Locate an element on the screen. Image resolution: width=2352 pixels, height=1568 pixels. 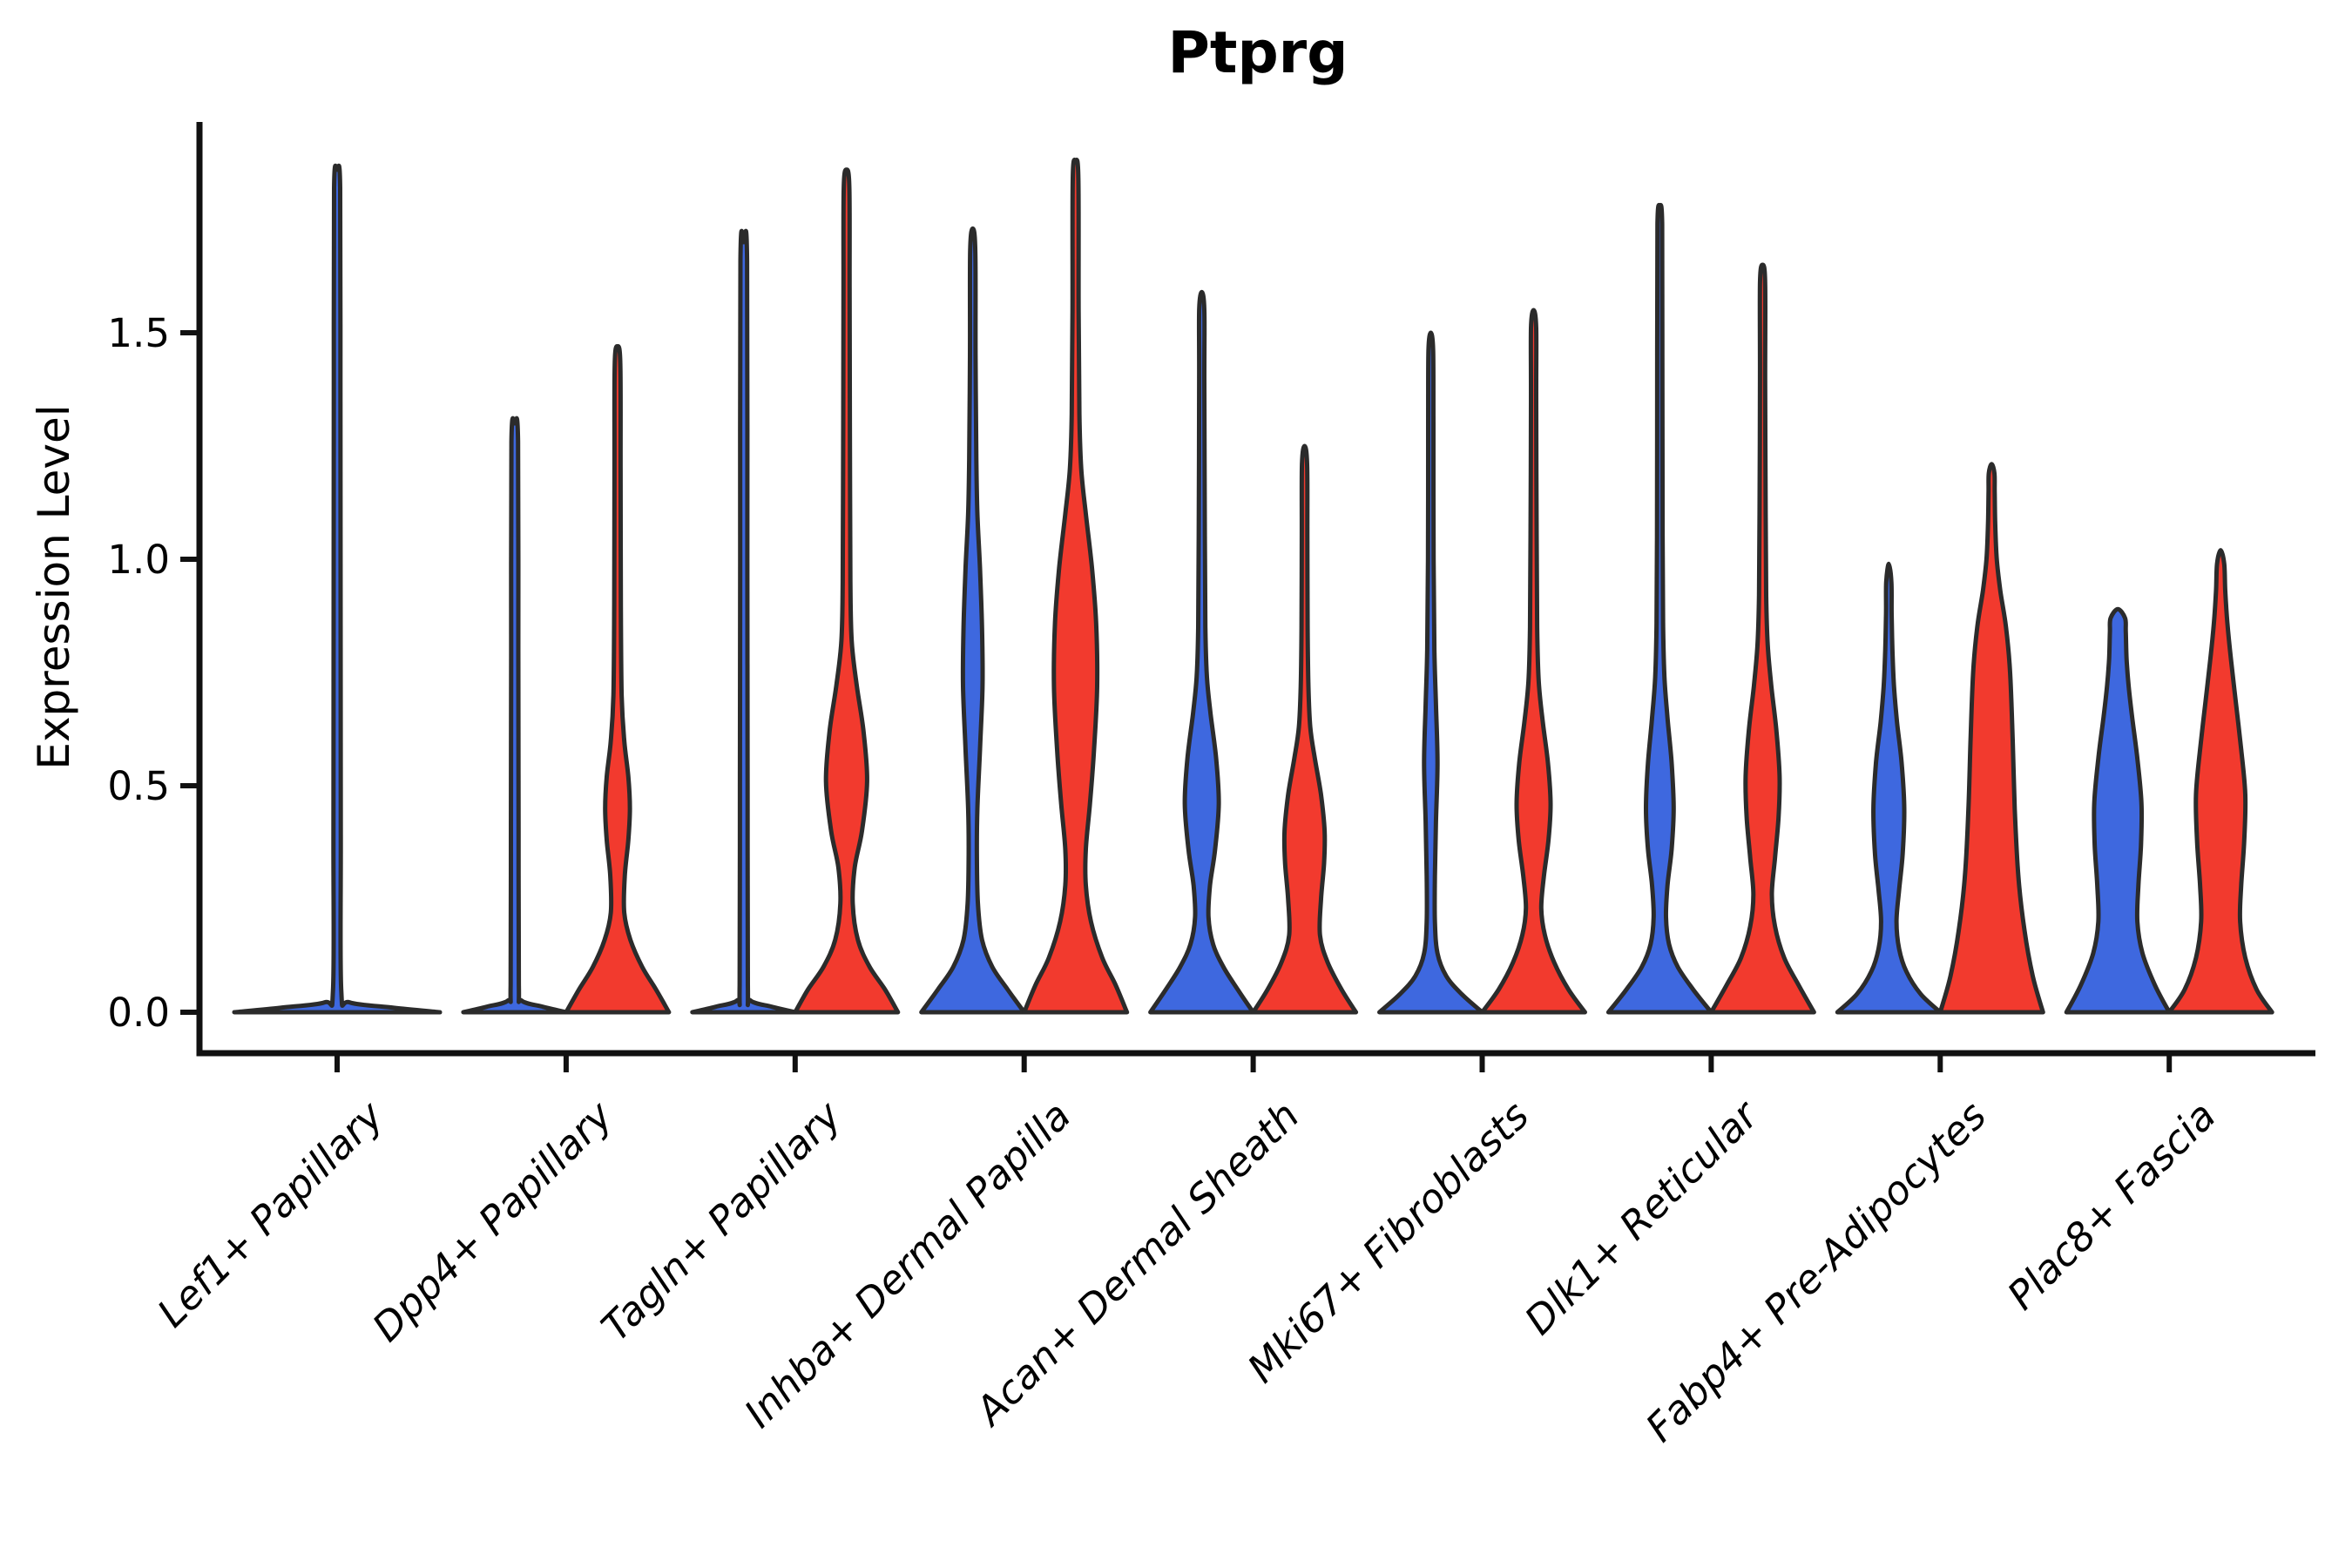
violin-blue-inhba is located at coordinates (973, 620).